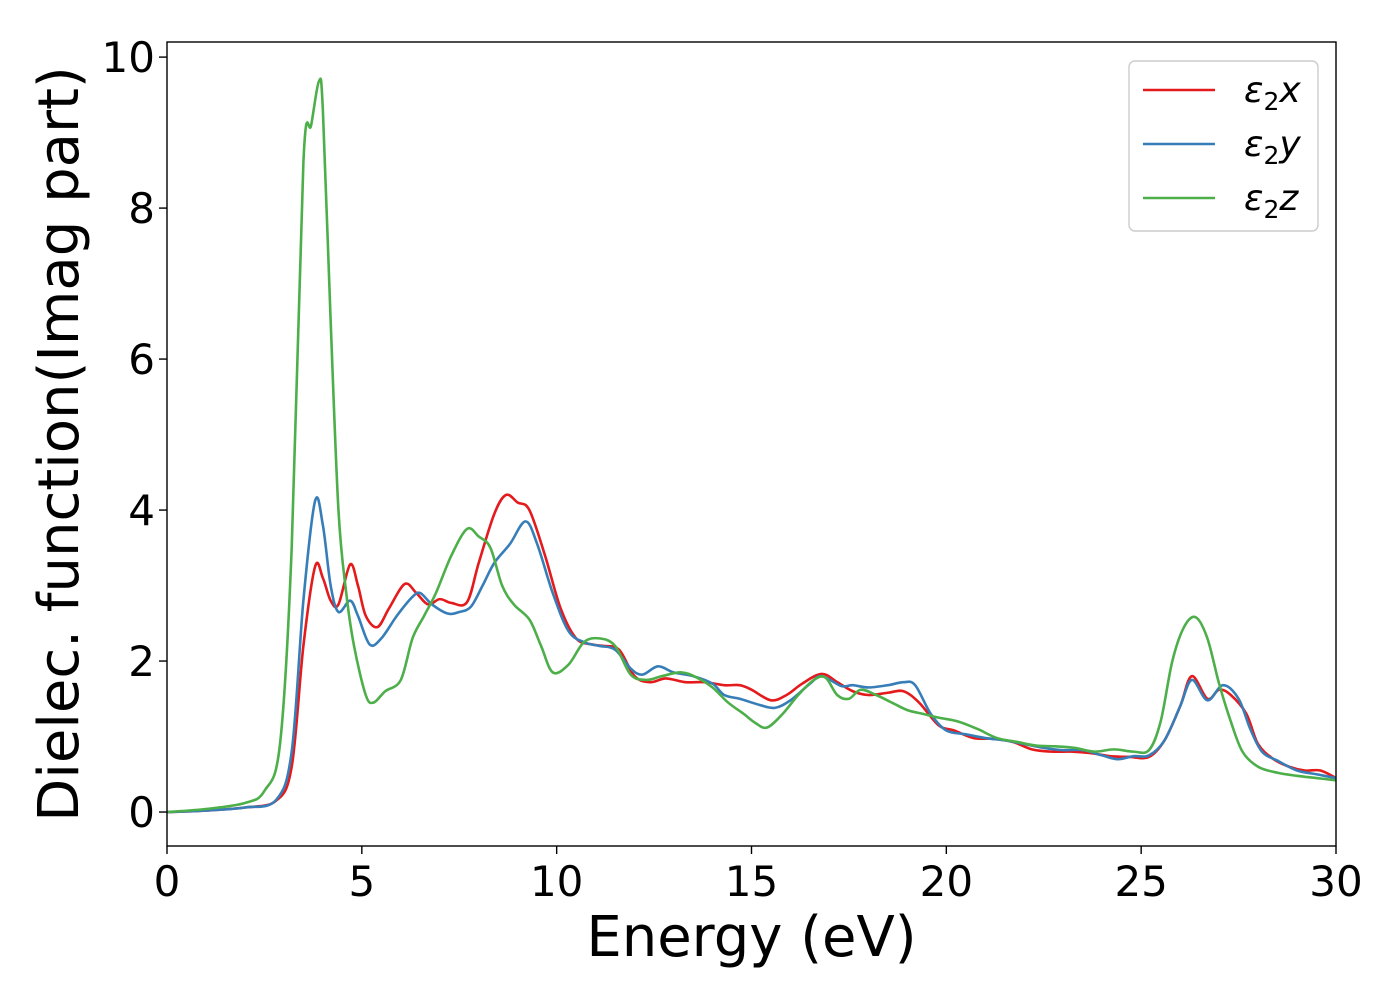 The width and height of the screenshot is (1400, 1000). Describe the element at coordinates (141, 661) in the screenshot. I see `y-tick-label: 2` at that location.